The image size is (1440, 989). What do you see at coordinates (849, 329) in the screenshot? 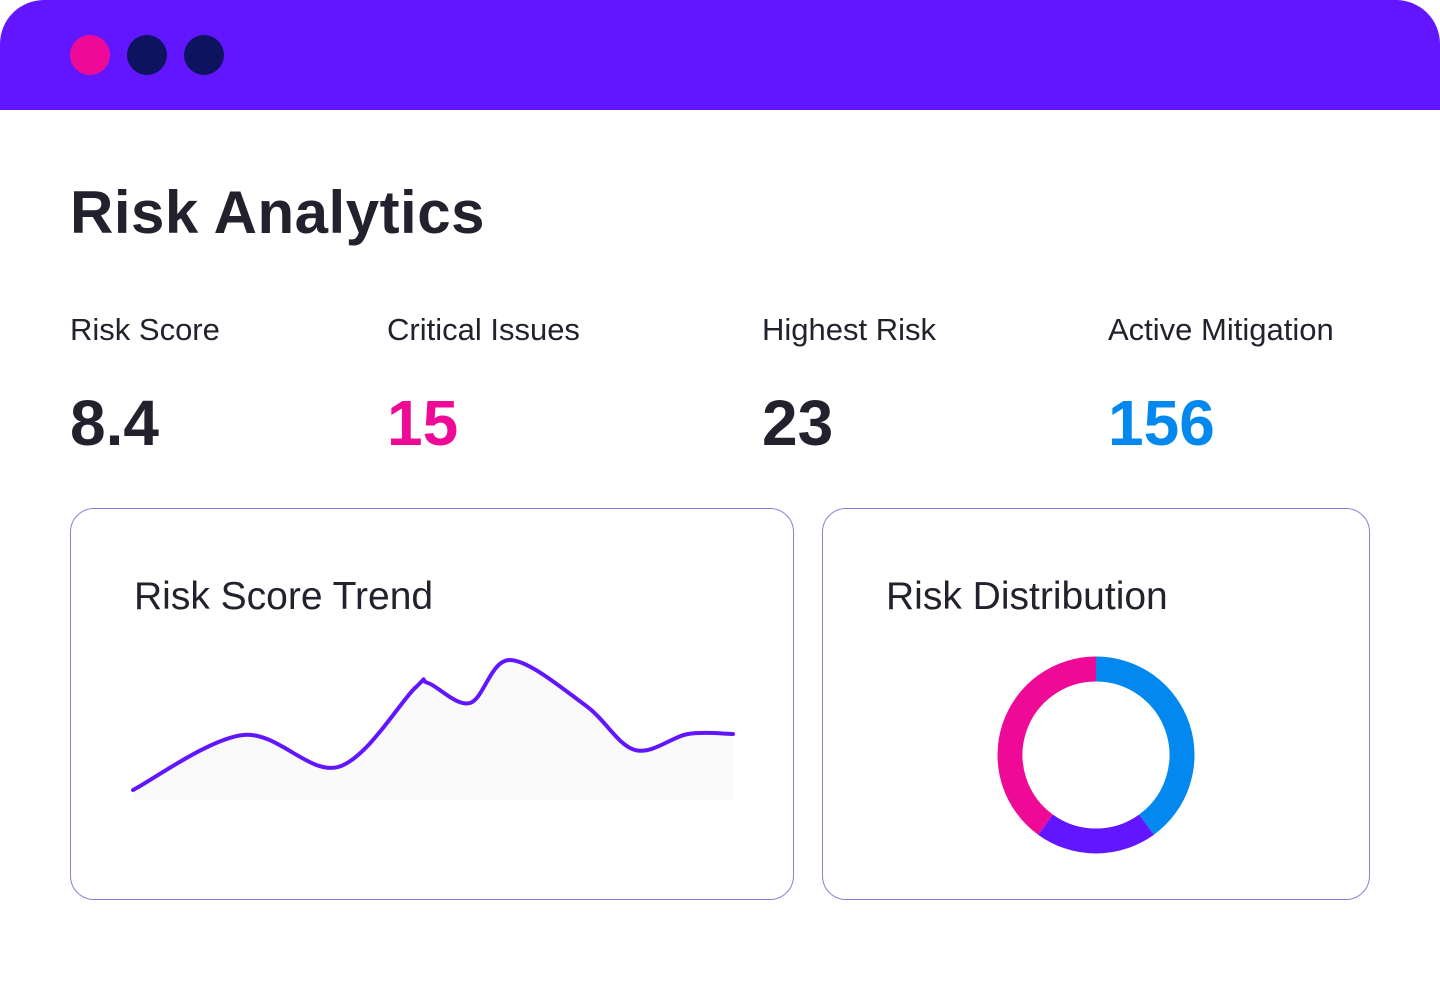
I see `stat-label: Highest Risk` at bounding box center [849, 329].